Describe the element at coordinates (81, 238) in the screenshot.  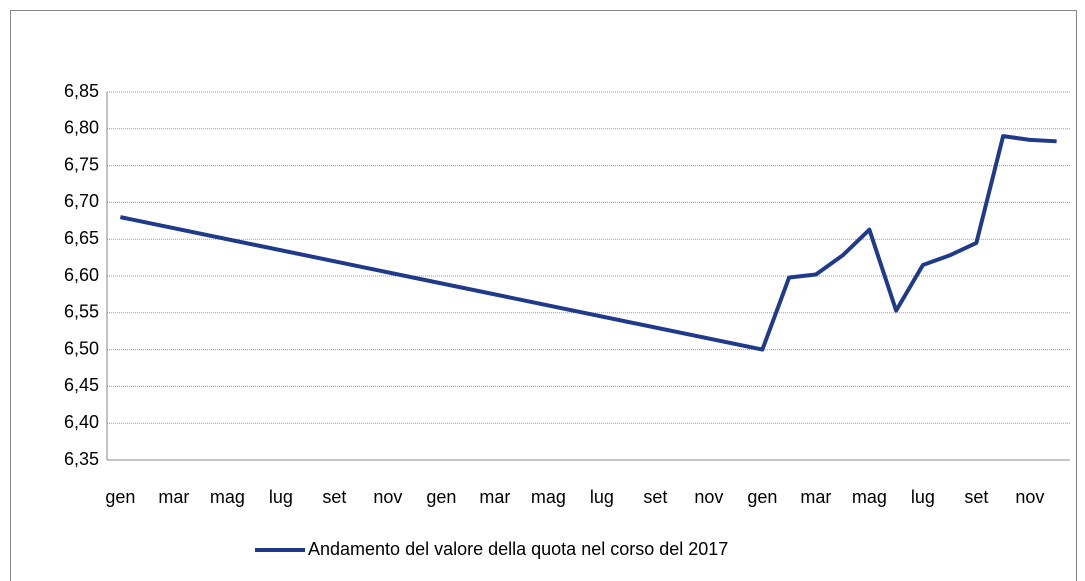
I see `y-tick-label: 6,65` at that location.